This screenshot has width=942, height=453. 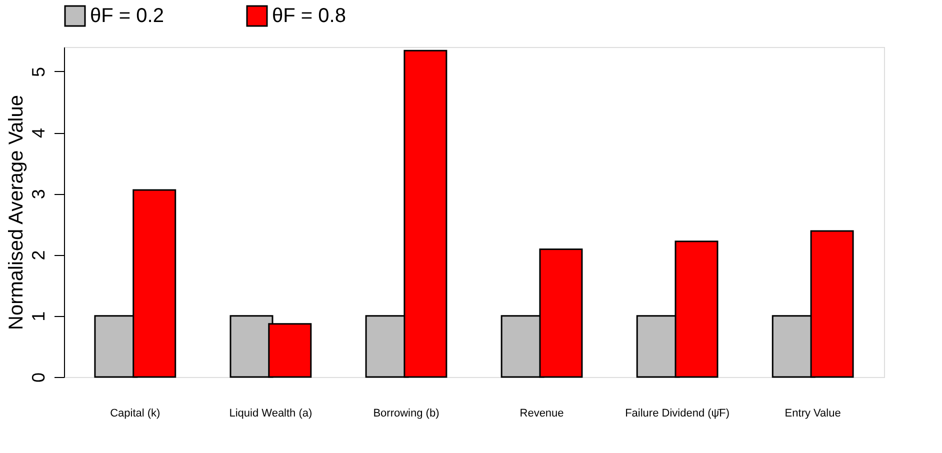 I want to click on y-tick-label: 5, so click(x=38, y=71).